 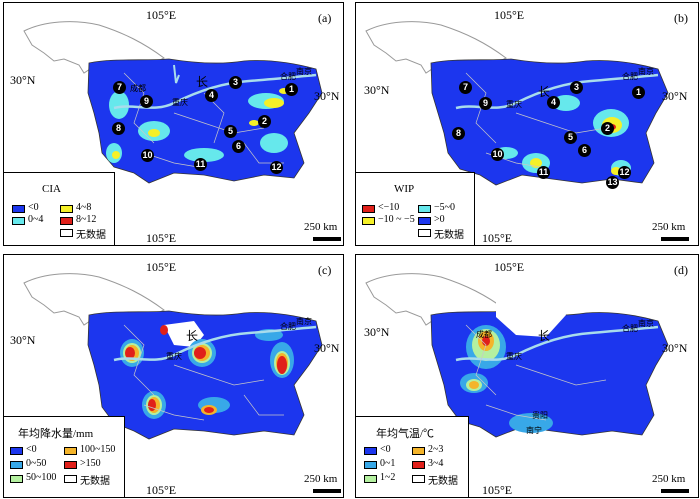 I want to click on site-marker: 3, so click(x=576, y=87).